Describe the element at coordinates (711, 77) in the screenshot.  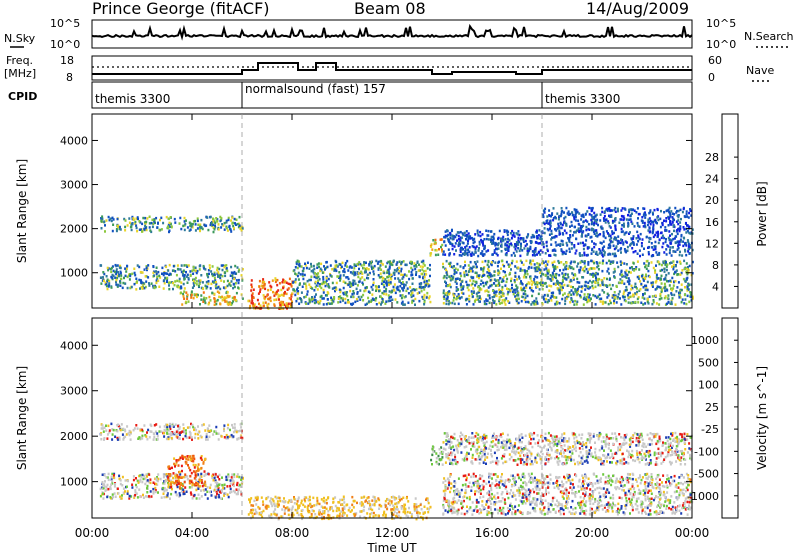
I see `nave-tick-bottom: 0` at that location.